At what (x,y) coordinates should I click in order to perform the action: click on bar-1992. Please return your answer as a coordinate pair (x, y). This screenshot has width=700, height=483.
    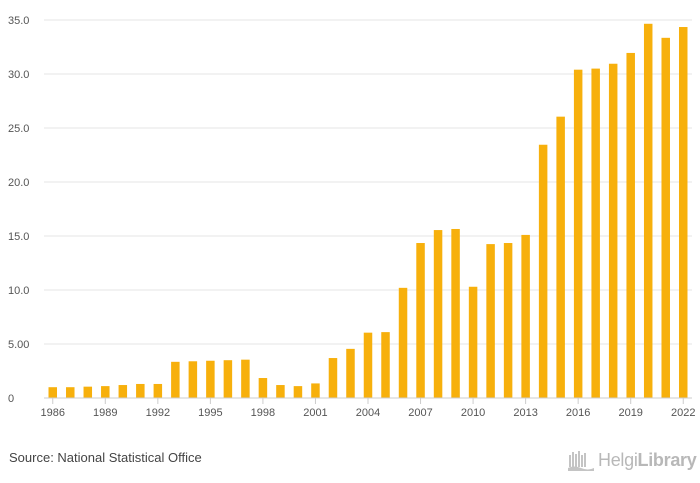
    Looking at the image, I should click on (158, 390).